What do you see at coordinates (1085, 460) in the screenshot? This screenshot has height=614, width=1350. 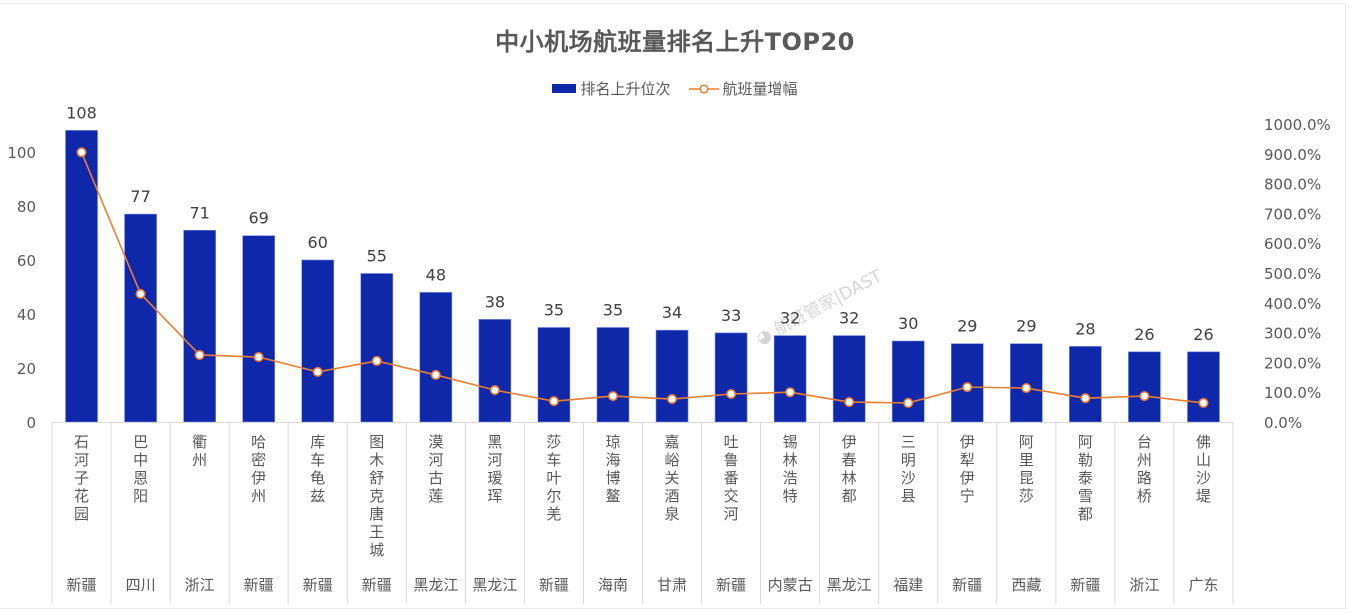 I see `category-label-char: 勒` at bounding box center [1085, 460].